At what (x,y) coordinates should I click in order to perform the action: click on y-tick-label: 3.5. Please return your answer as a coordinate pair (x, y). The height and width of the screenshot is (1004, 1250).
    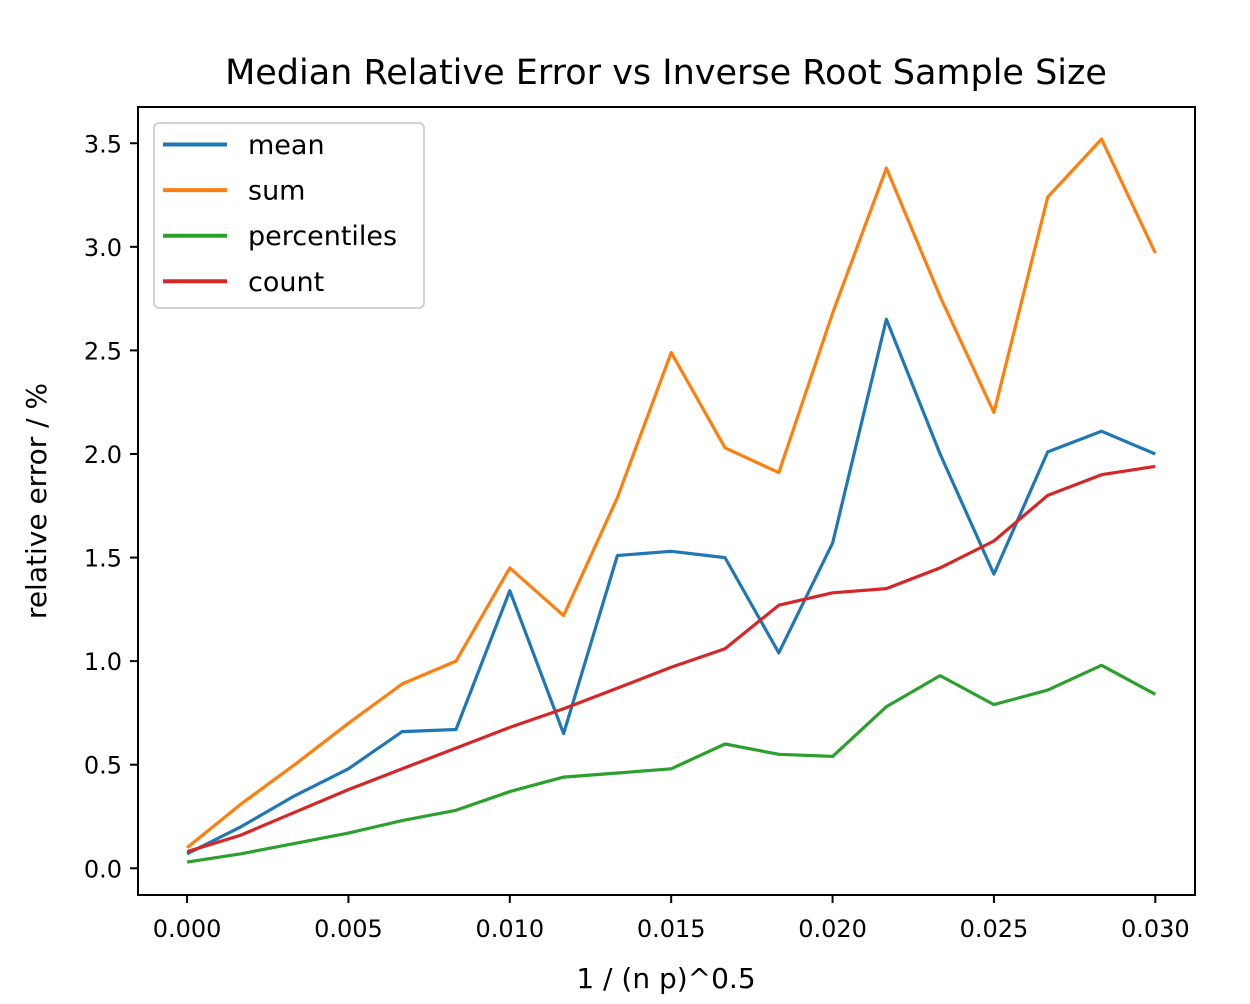
    Looking at the image, I should click on (103, 144).